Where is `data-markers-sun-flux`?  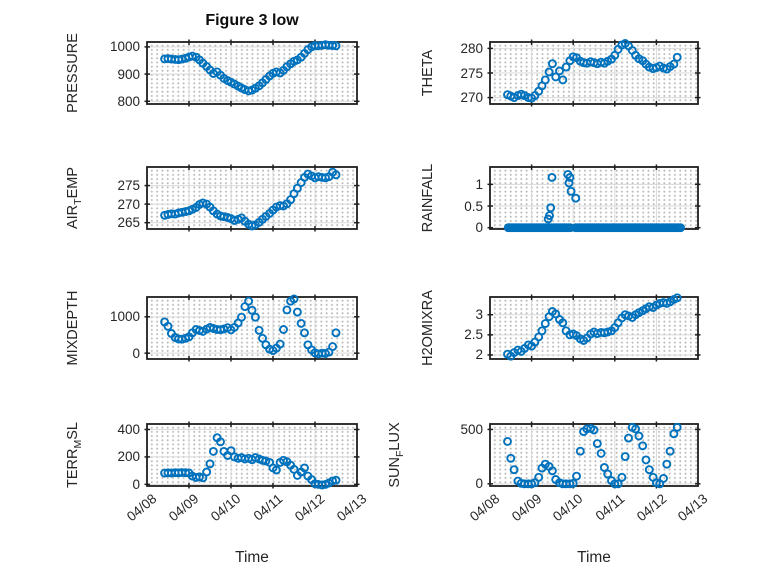 data-markers-sun-flux is located at coordinates (592, 455).